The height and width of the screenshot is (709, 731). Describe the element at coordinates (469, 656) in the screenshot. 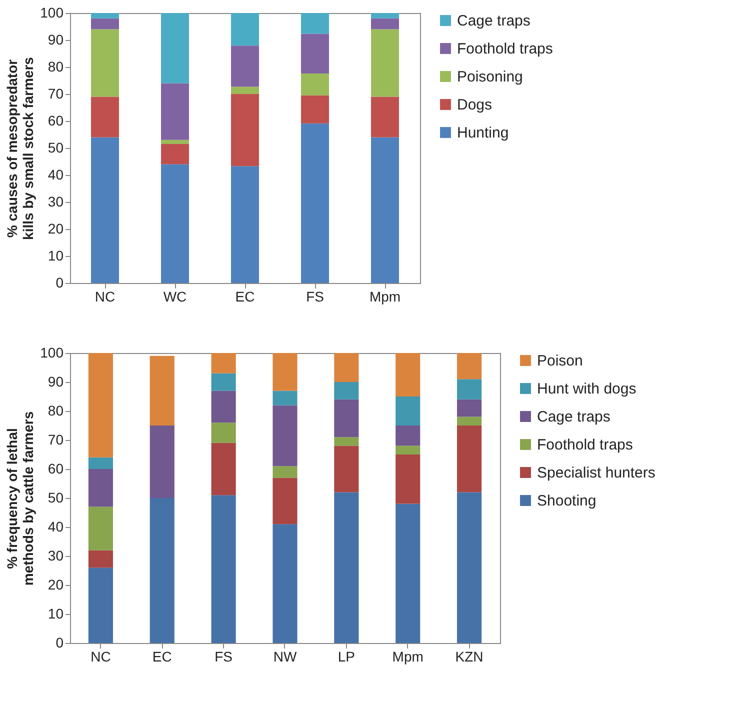

I see `x-tick-label: KZN` at that location.